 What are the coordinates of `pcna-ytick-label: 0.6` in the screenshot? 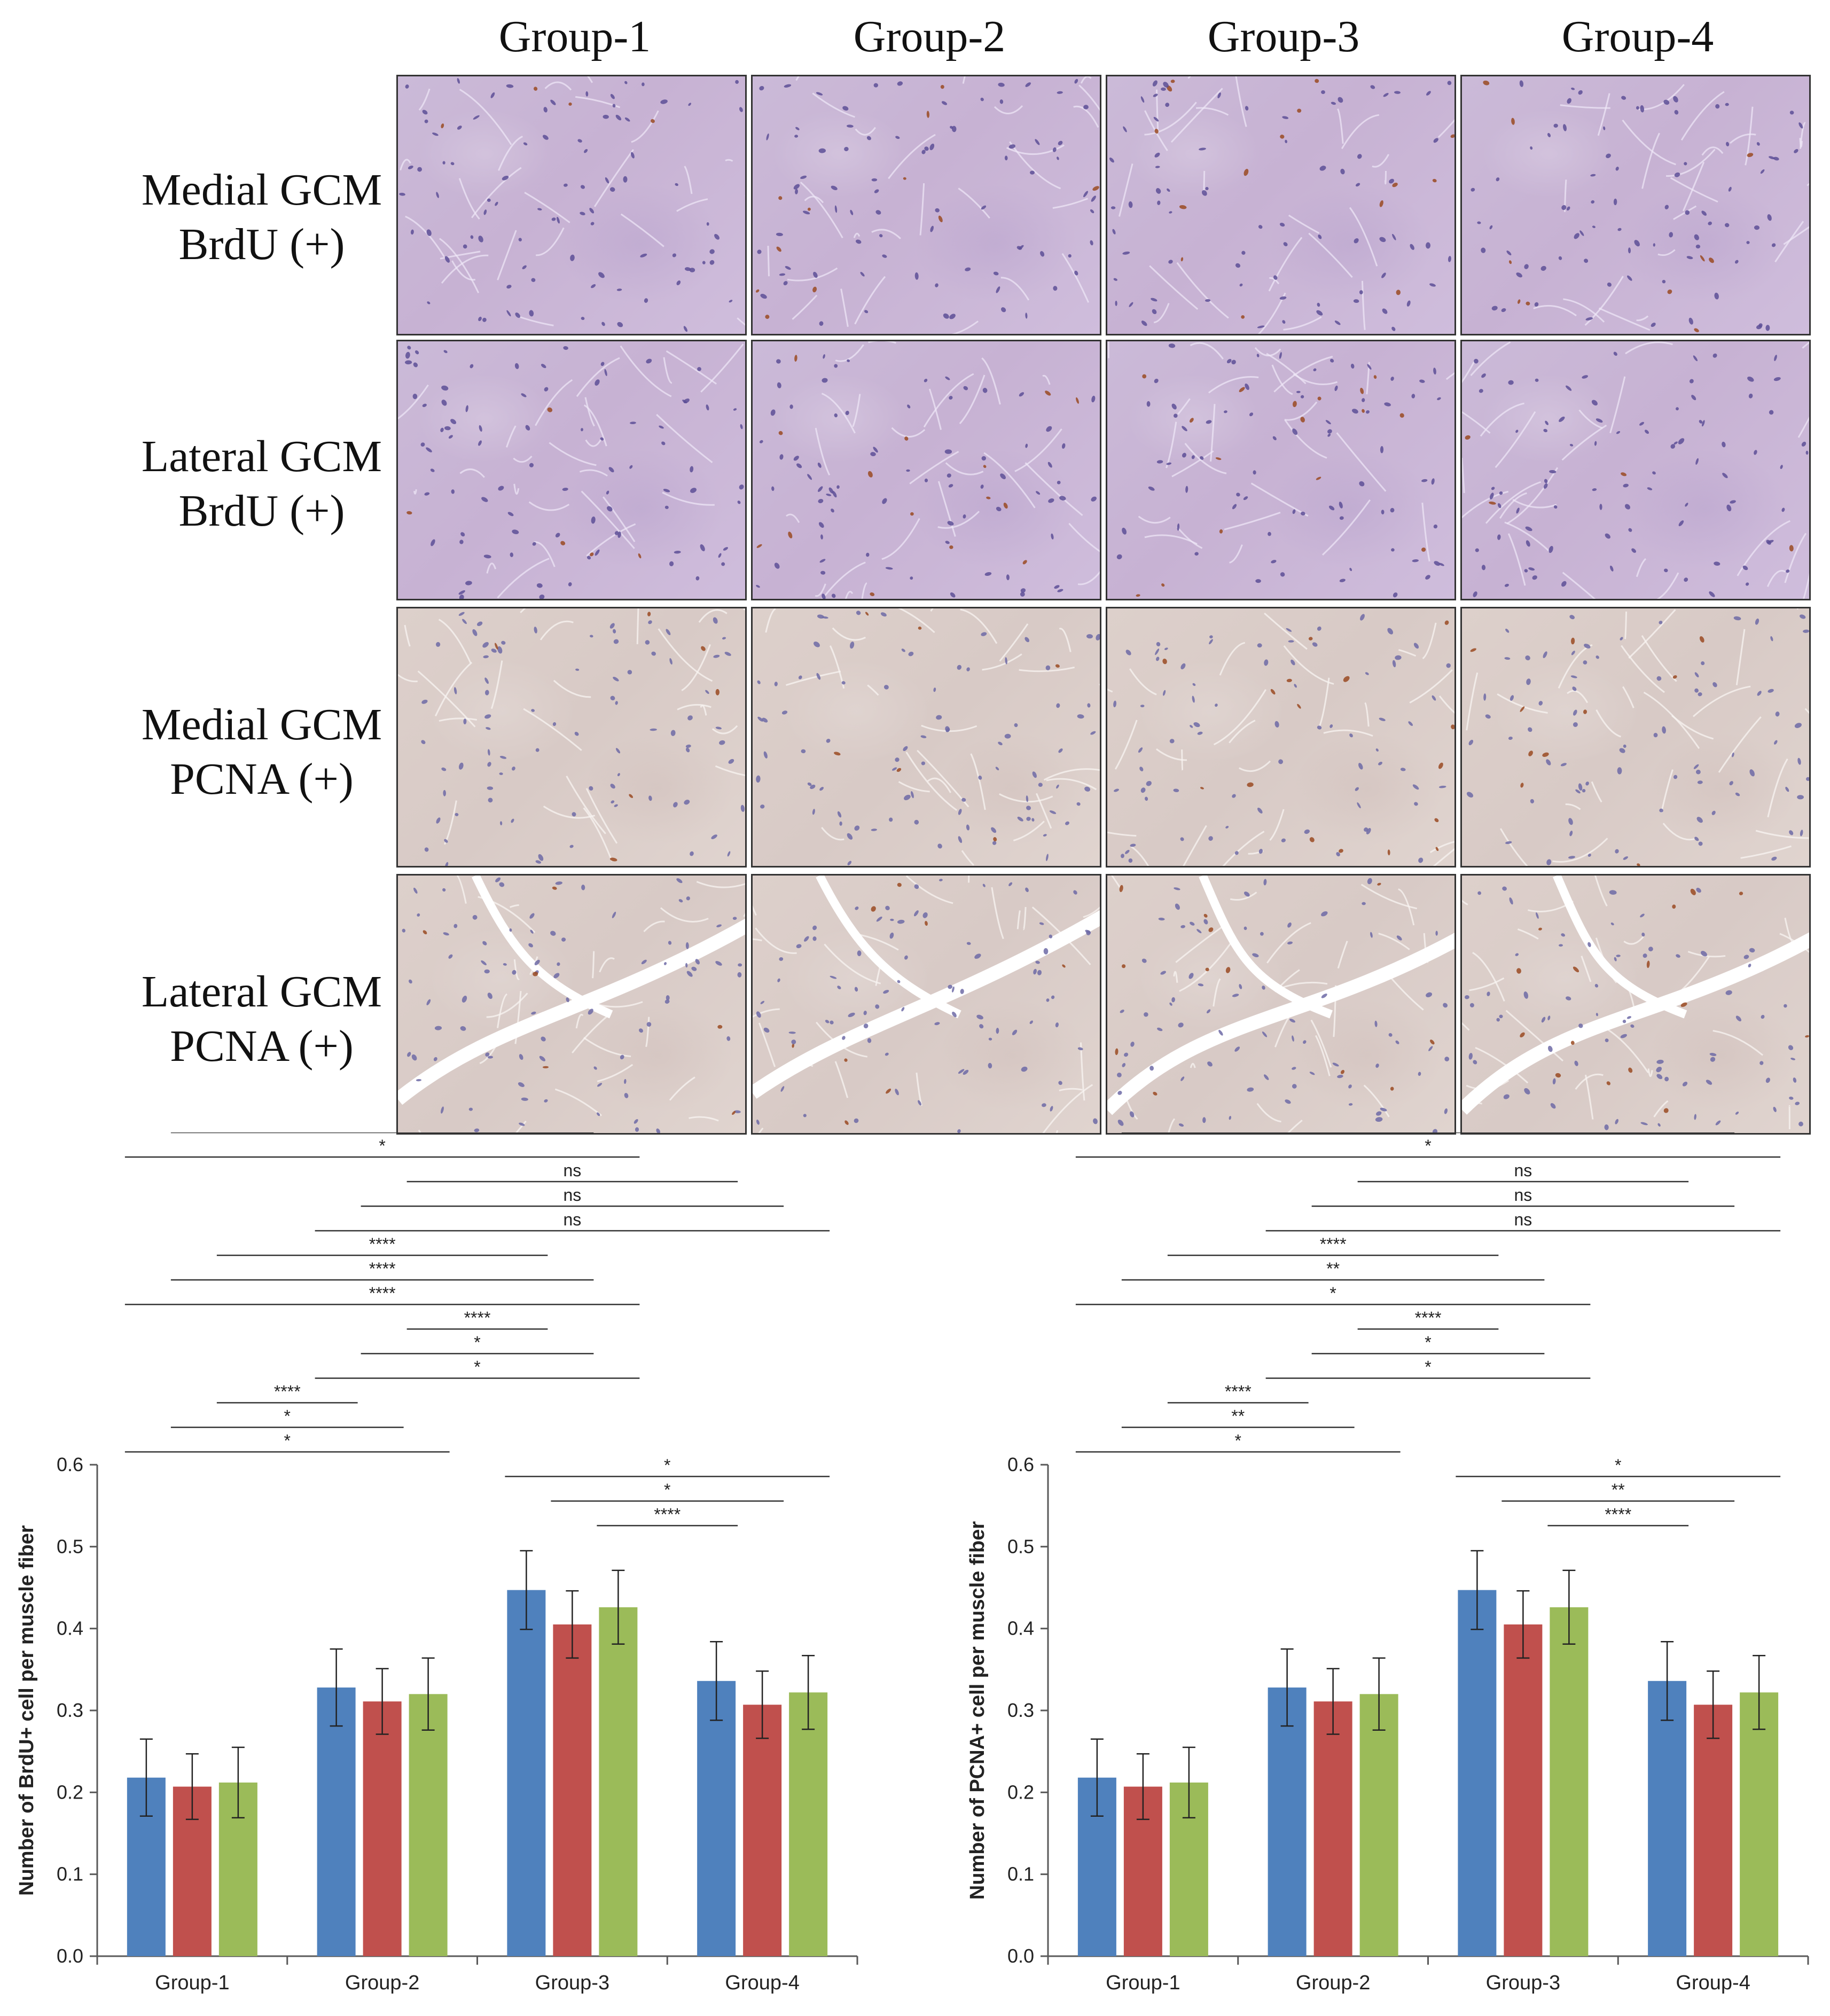 It's located at (1020, 1465).